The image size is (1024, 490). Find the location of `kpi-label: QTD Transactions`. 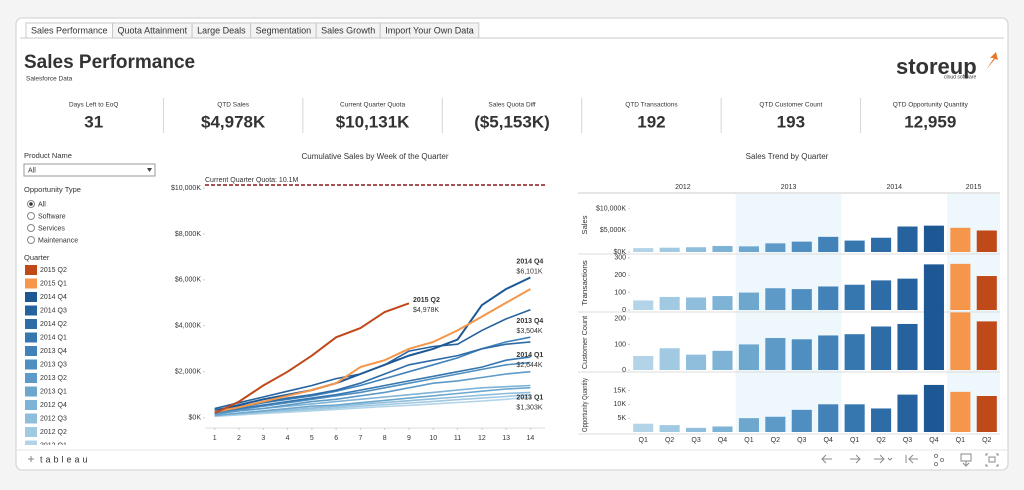

kpi-label: QTD Transactions is located at coordinates (651, 105).